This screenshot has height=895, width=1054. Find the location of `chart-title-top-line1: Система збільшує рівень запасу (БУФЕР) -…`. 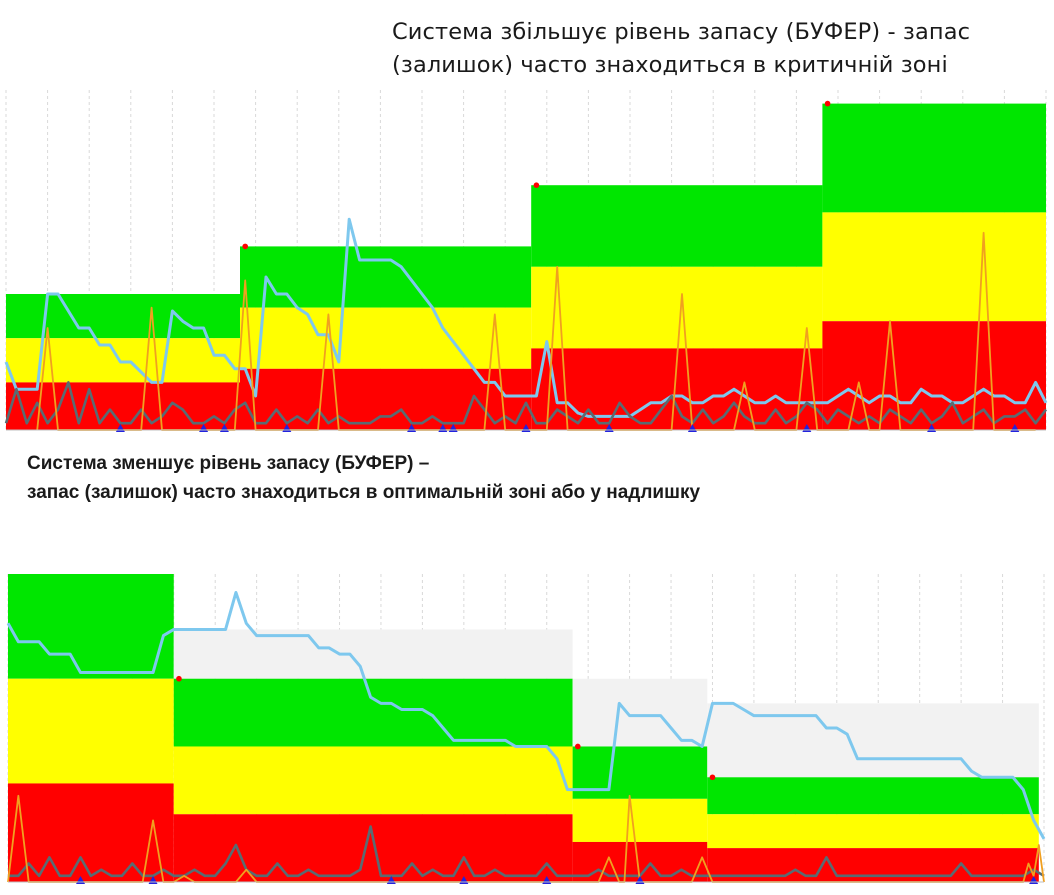

chart-title-top-line1: Система збільшує рівень запасу (БУФЕР) -… is located at coordinates (681, 32).